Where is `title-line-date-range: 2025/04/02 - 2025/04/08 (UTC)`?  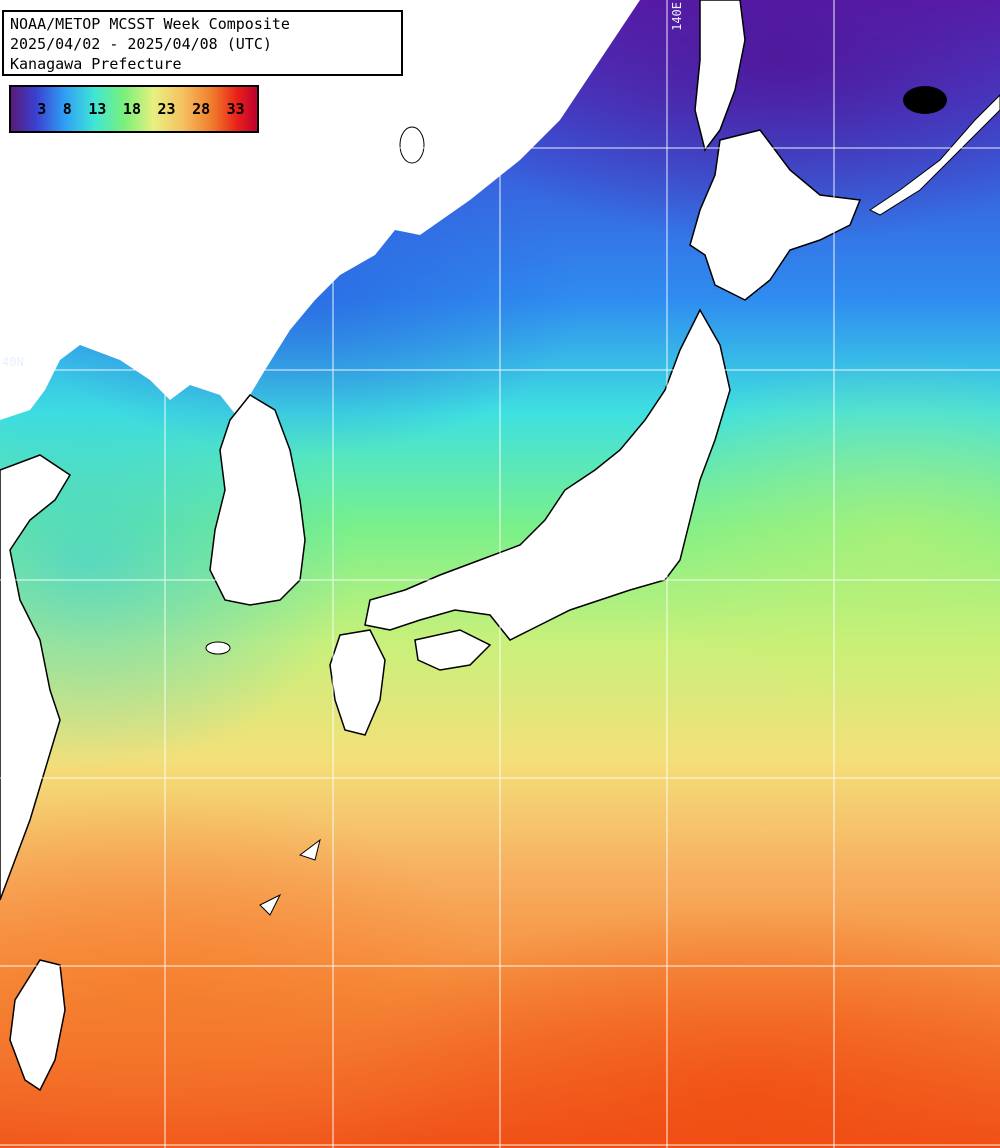 title-line-date-range: 2025/04/02 - 2025/04/08 (UTC) is located at coordinates (141, 44).